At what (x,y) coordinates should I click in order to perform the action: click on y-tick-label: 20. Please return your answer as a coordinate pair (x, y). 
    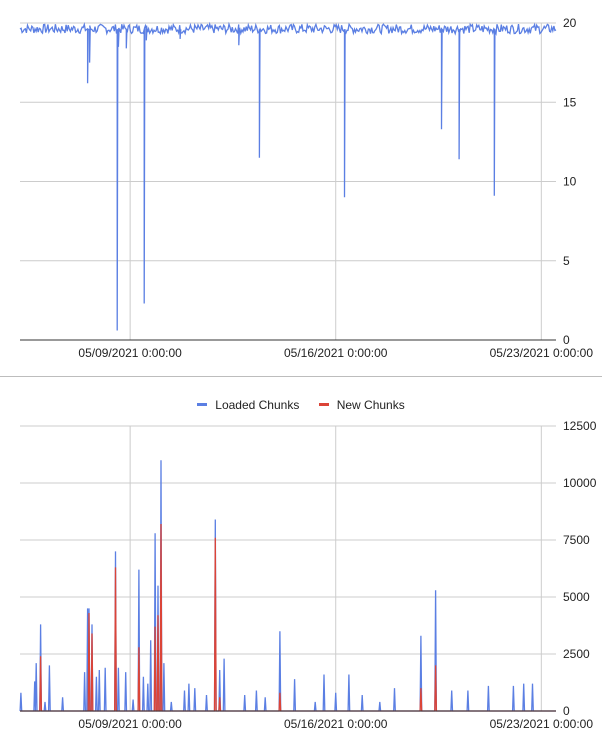
    Looking at the image, I should click on (570, 23).